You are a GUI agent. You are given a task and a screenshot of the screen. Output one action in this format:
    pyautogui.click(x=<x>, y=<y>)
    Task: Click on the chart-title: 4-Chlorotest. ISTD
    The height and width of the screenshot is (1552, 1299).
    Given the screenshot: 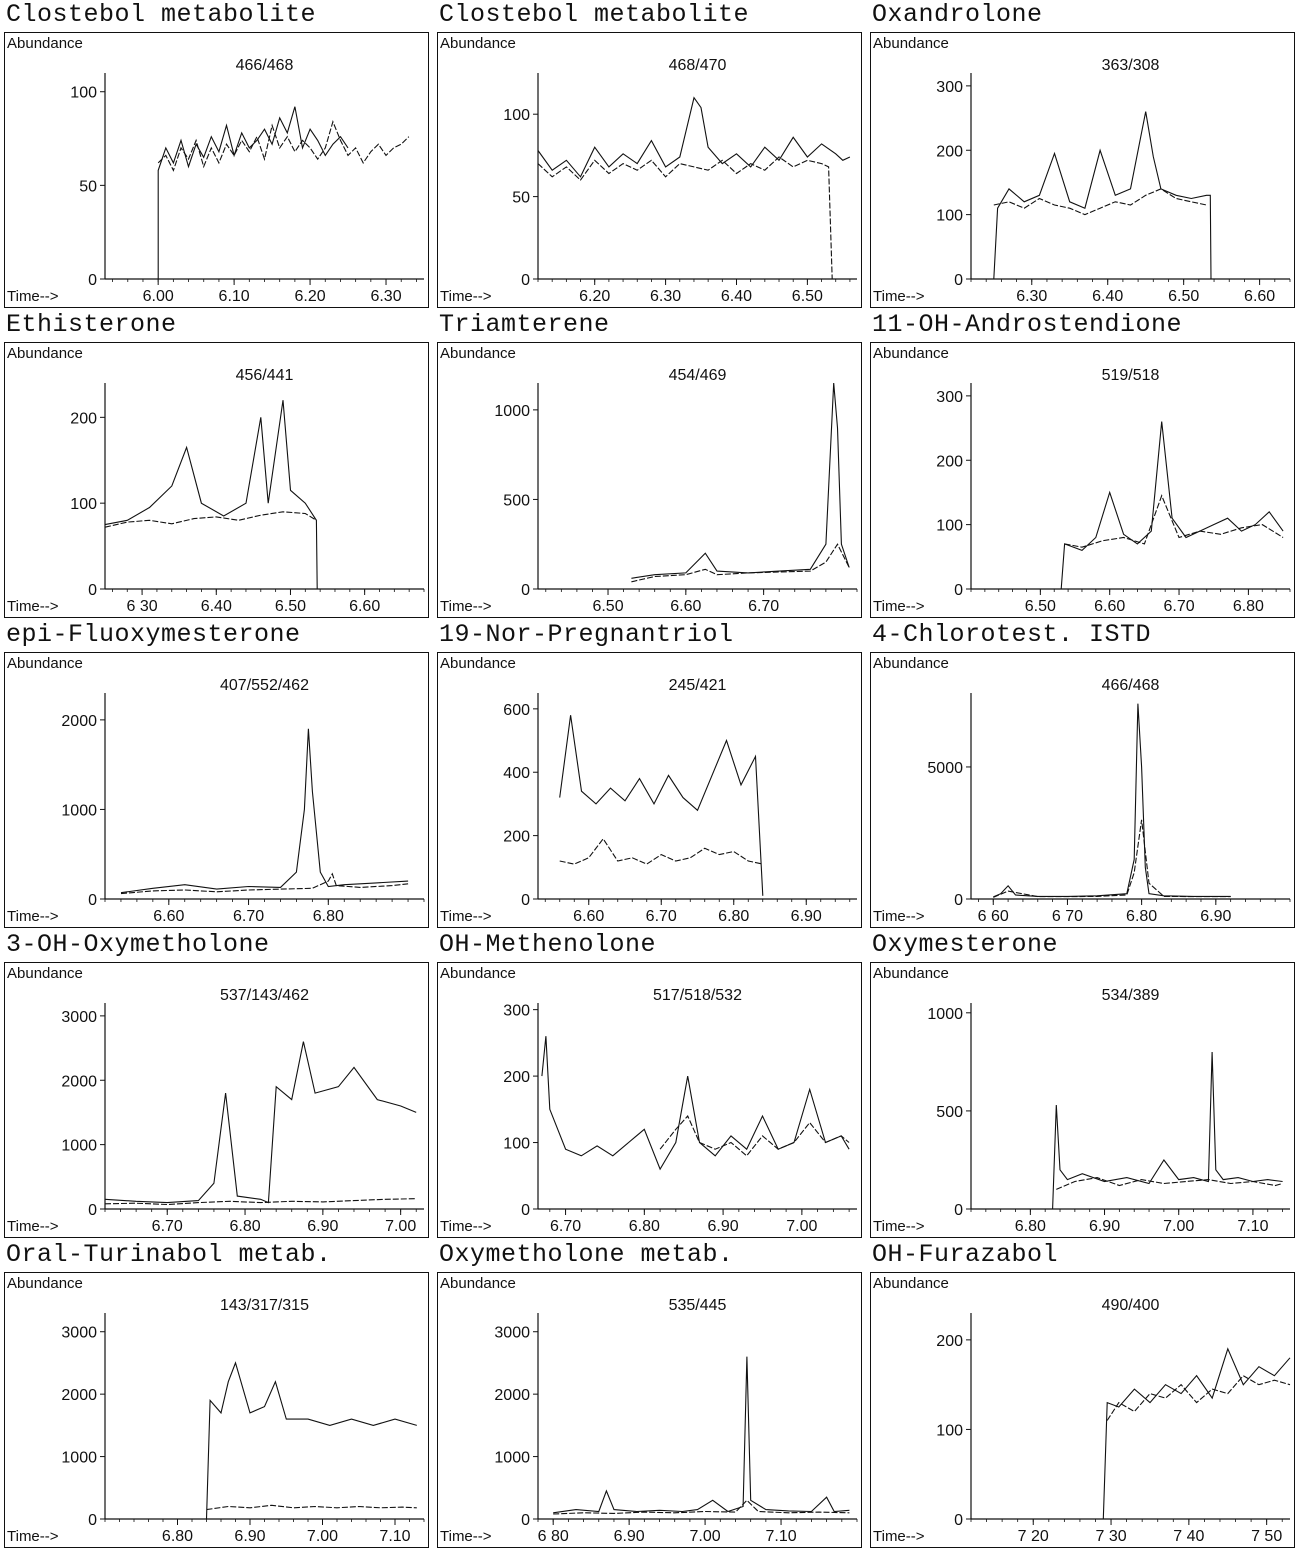 What is the action you would take?
    pyautogui.click(x=1012, y=634)
    